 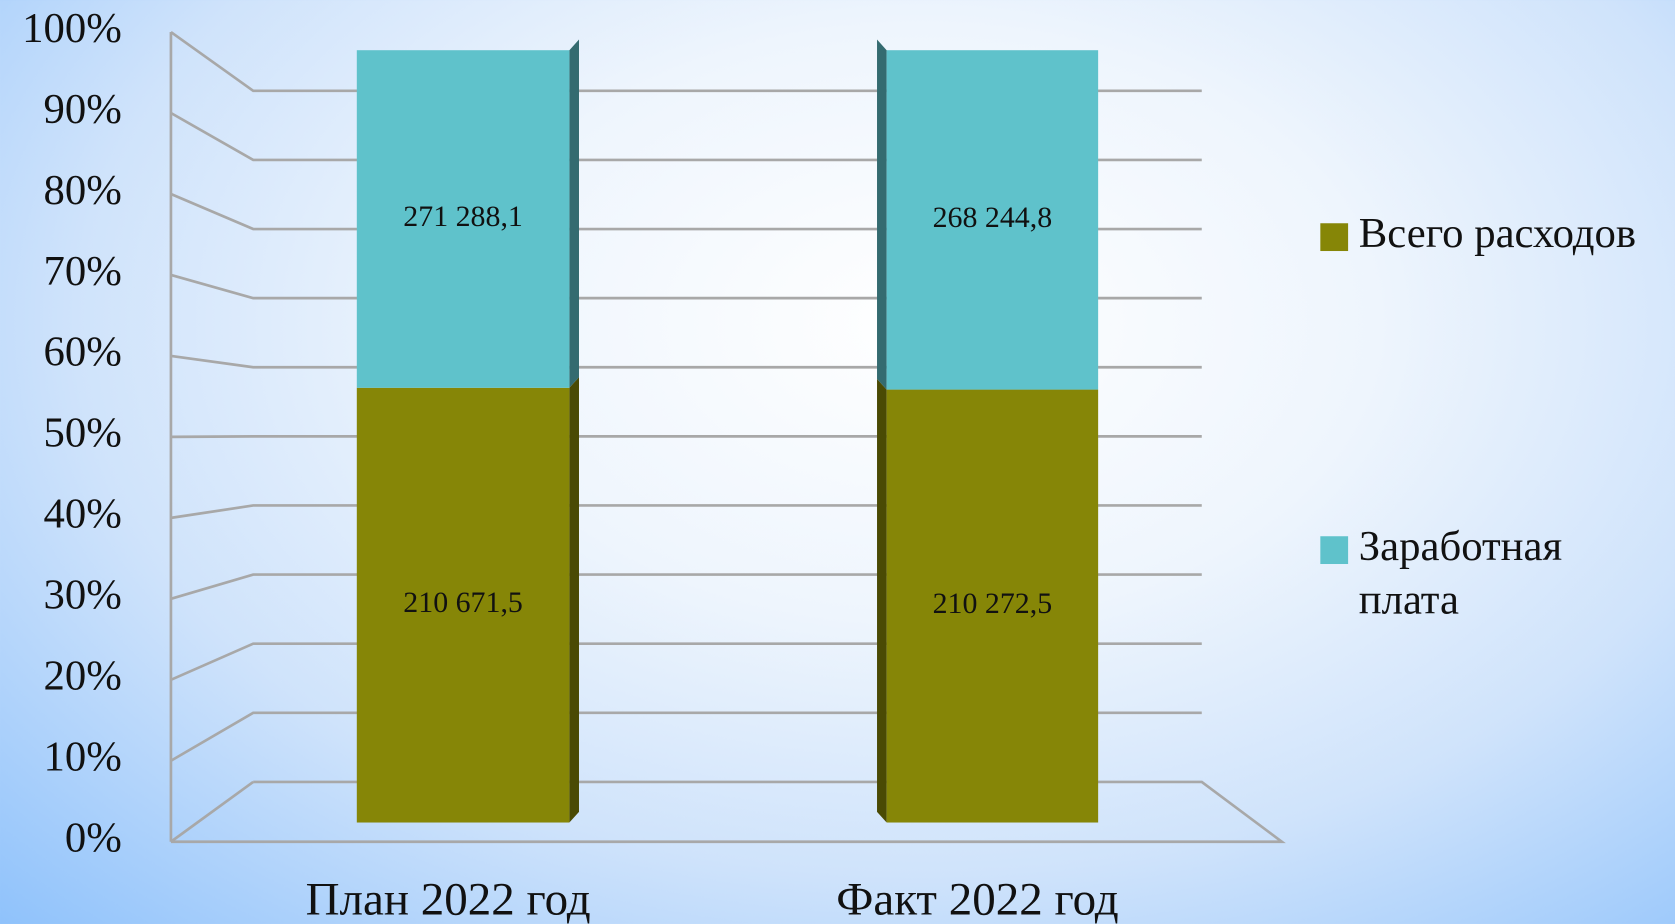 I want to click on x-tick-label: План 2022 год, so click(x=448, y=898).